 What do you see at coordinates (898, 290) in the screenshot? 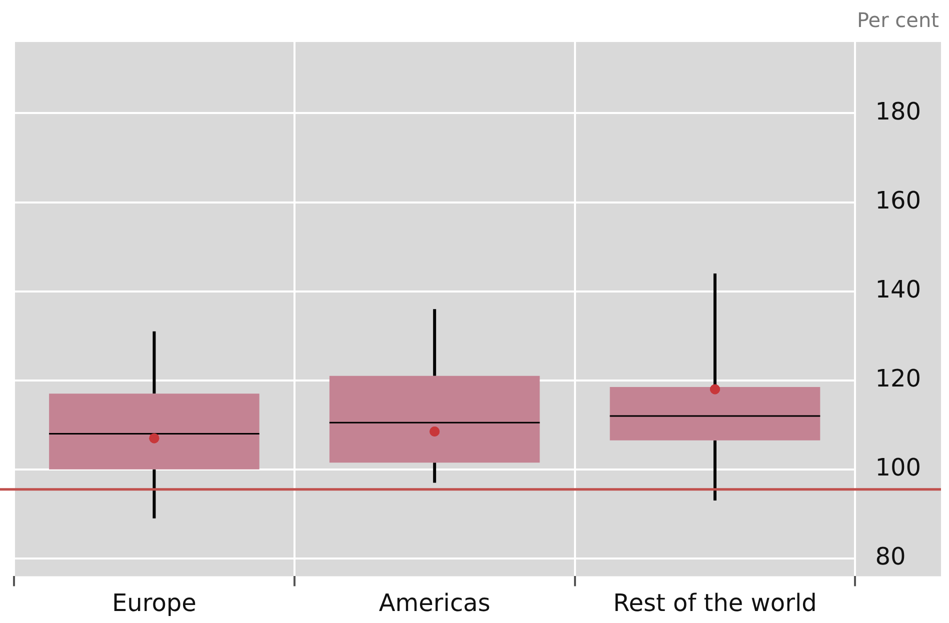
I see `y-tick-label: 140` at bounding box center [898, 290].